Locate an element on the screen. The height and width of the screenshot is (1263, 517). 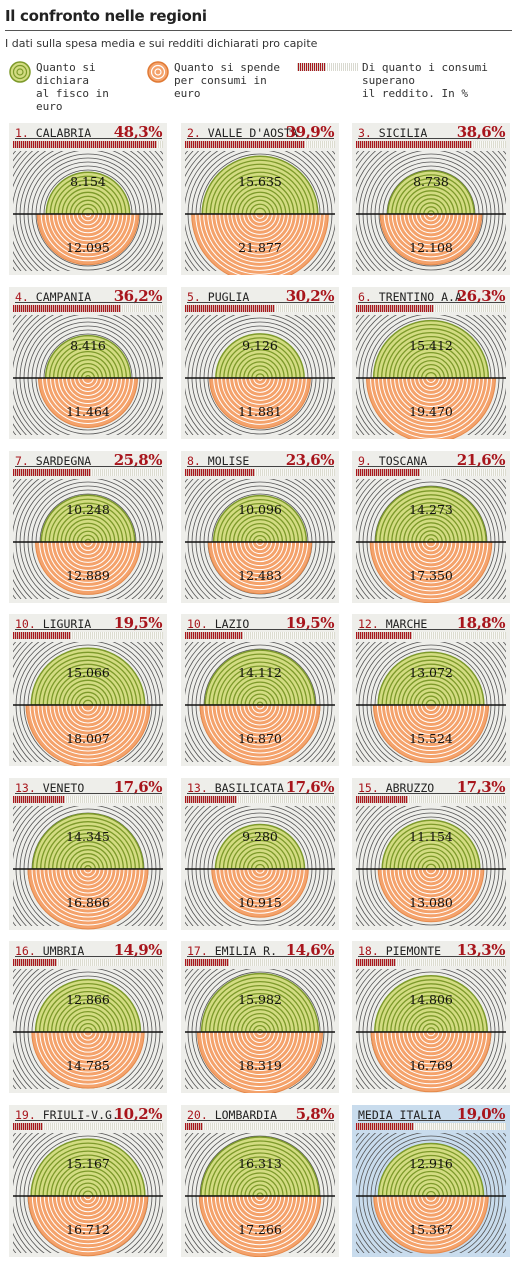
spending-value-label: 16.712 is located at coordinates (88, 1229).